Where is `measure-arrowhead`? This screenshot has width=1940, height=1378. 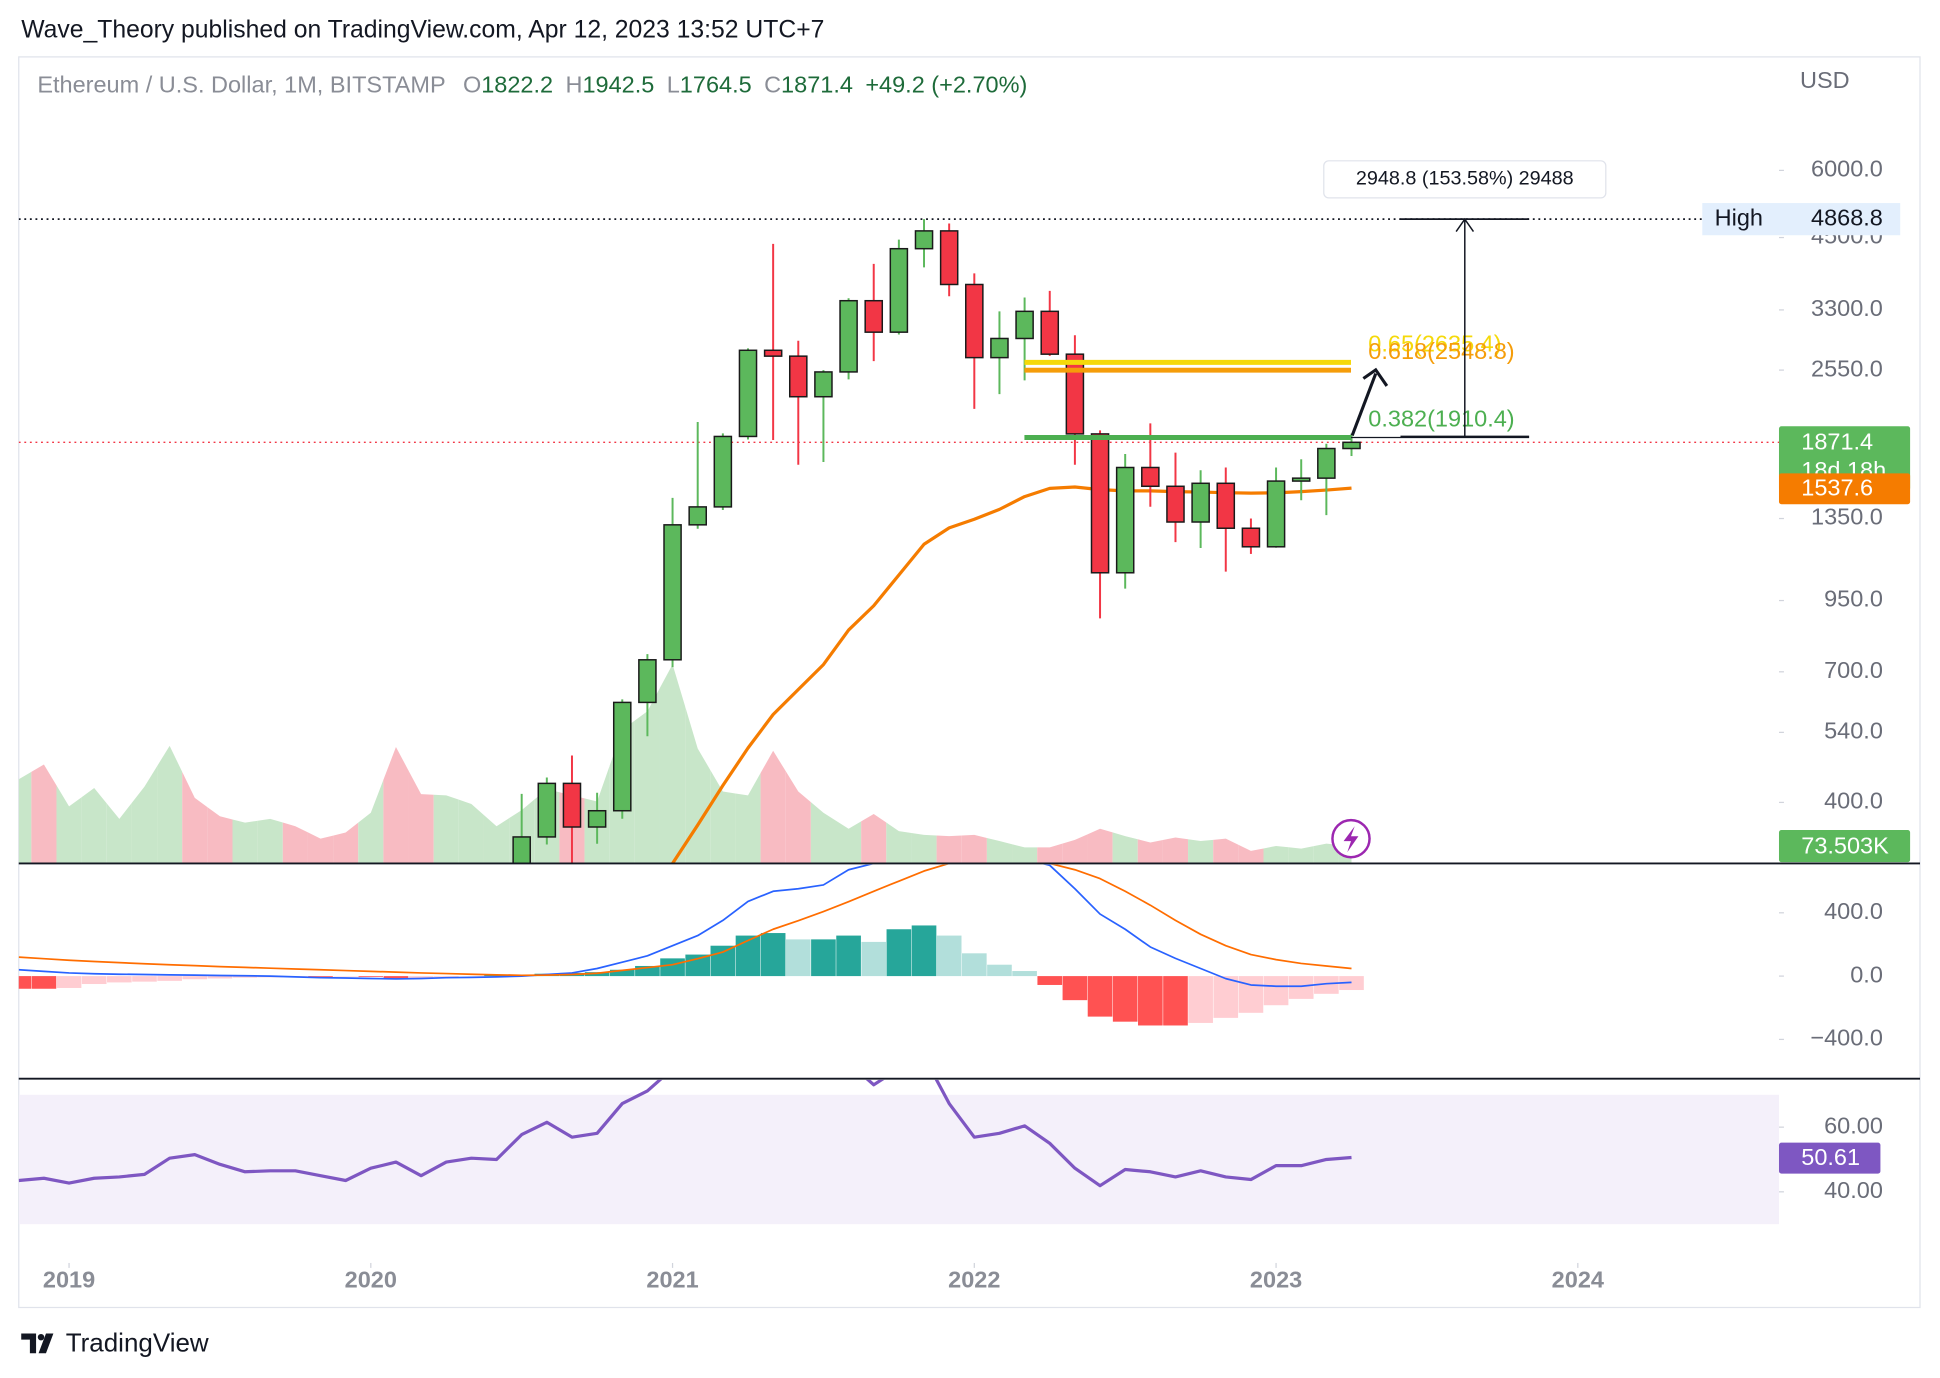
measure-arrowhead is located at coordinates (1465, 224).